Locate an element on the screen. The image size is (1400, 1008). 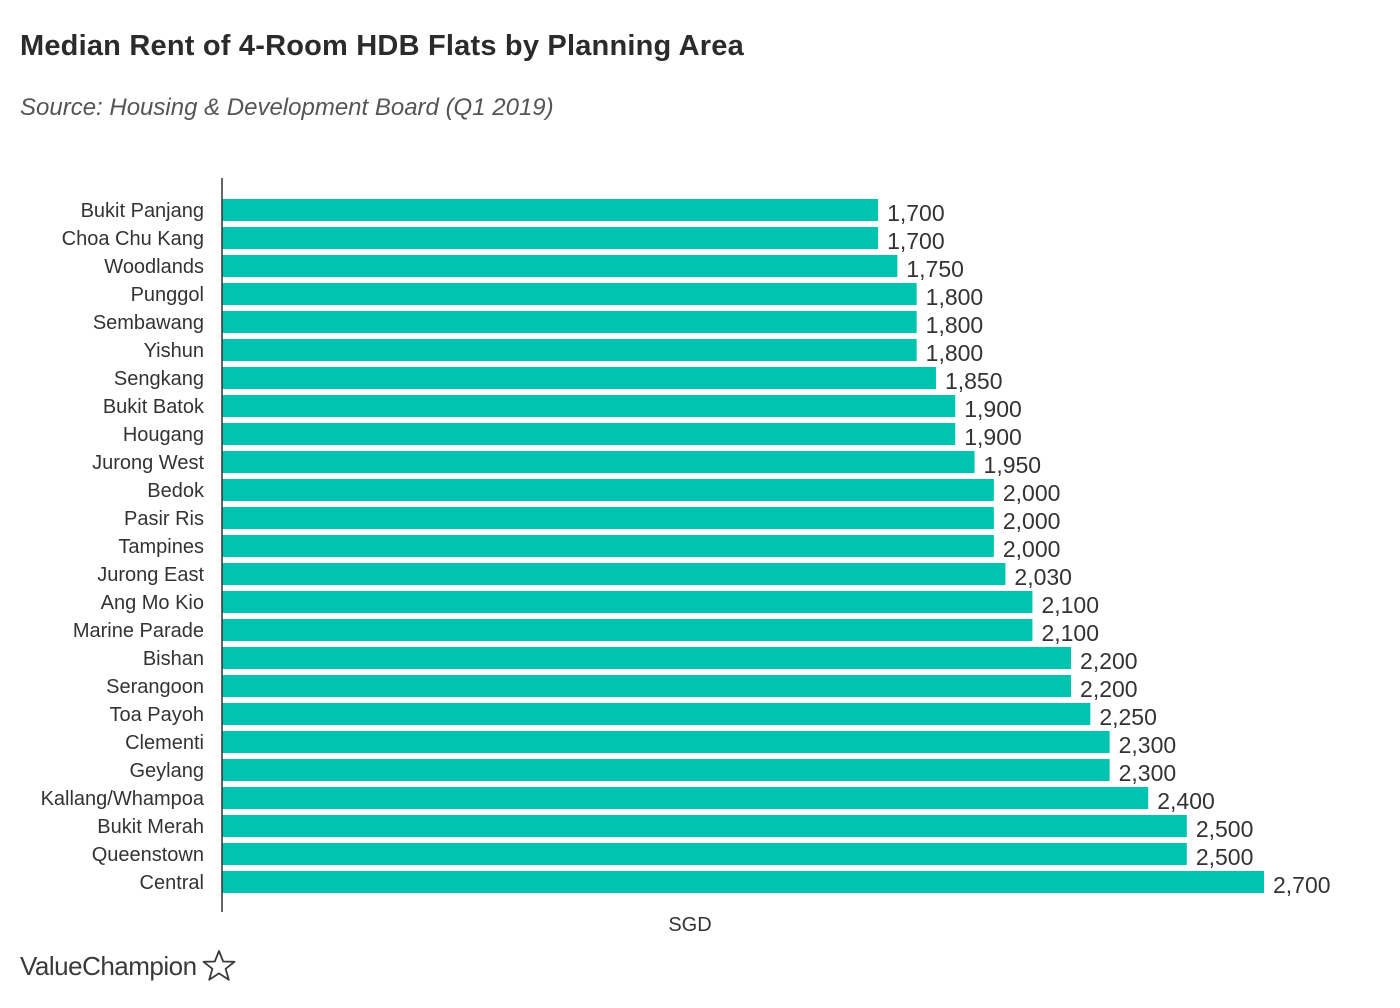
category-label: Hougang is located at coordinates (163, 435).